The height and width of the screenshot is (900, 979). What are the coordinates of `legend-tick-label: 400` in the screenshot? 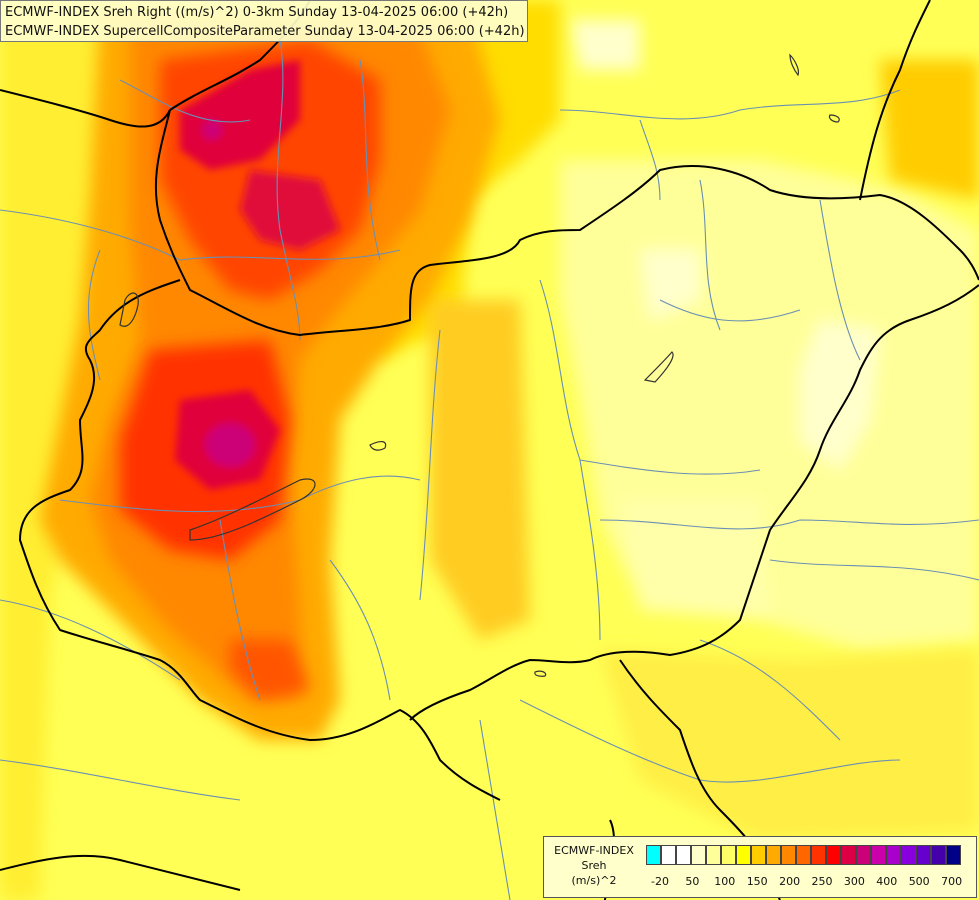 It's located at (887, 881).